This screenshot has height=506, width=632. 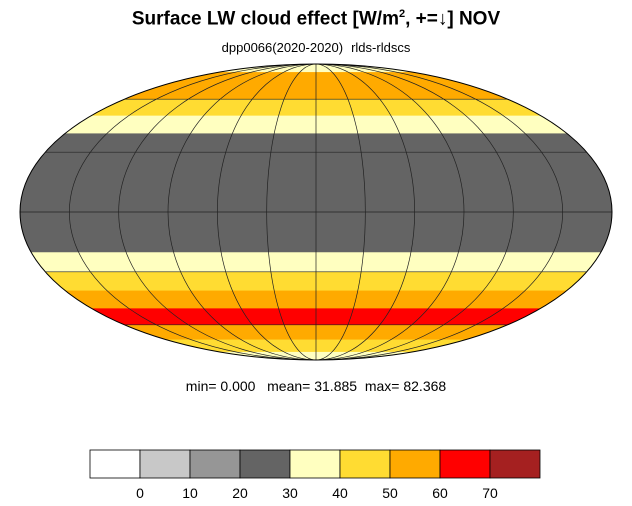 I want to click on title-text: Surface LW cloud effect [W/m, so click(x=265, y=19).